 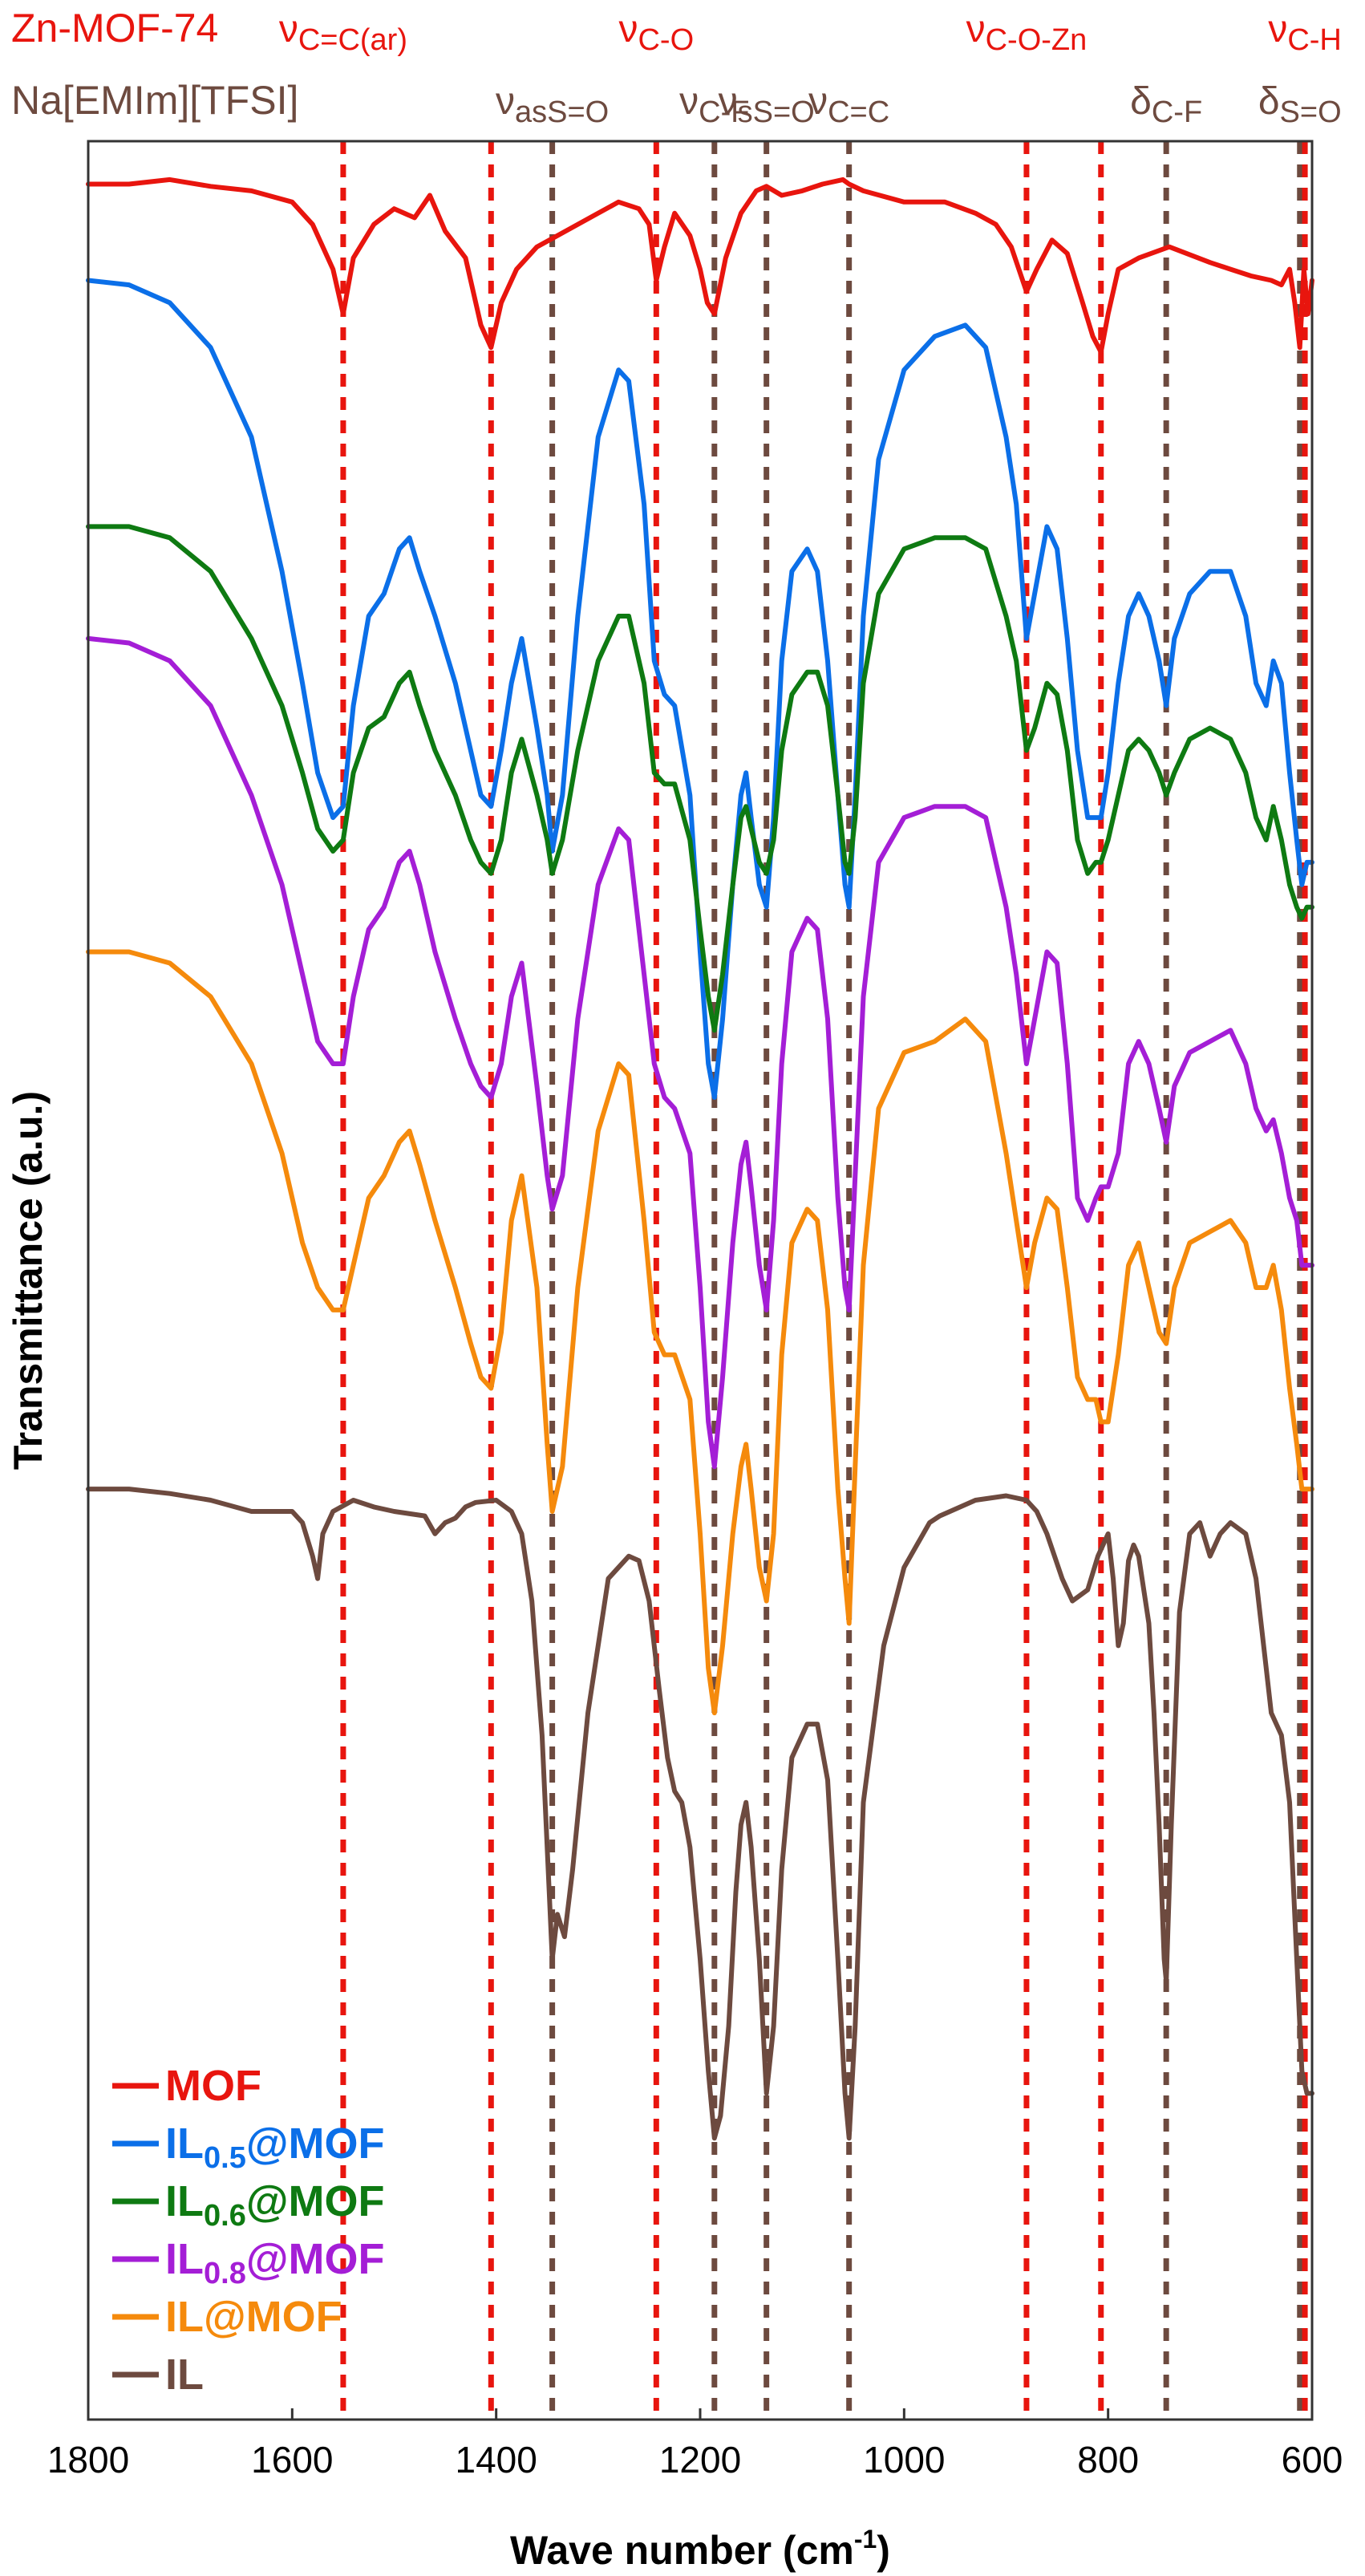 I want to click on reference-label-subscript: C=C(ar), so click(x=352, y=40).